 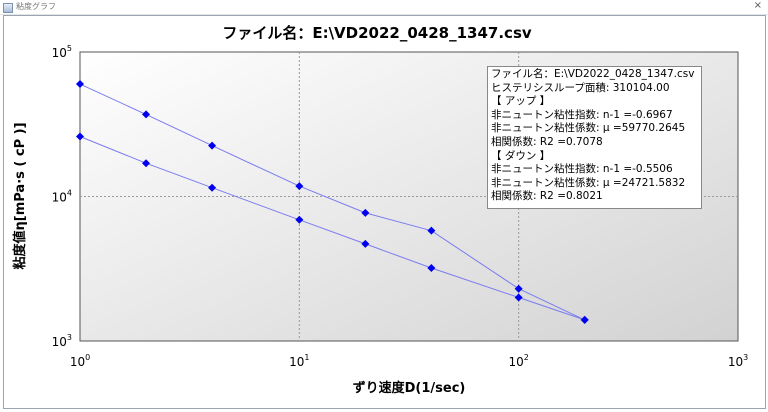 I want to click on info-line-up-r2: 相関係数: R2 =0.7078, so click(x=547, y=141).